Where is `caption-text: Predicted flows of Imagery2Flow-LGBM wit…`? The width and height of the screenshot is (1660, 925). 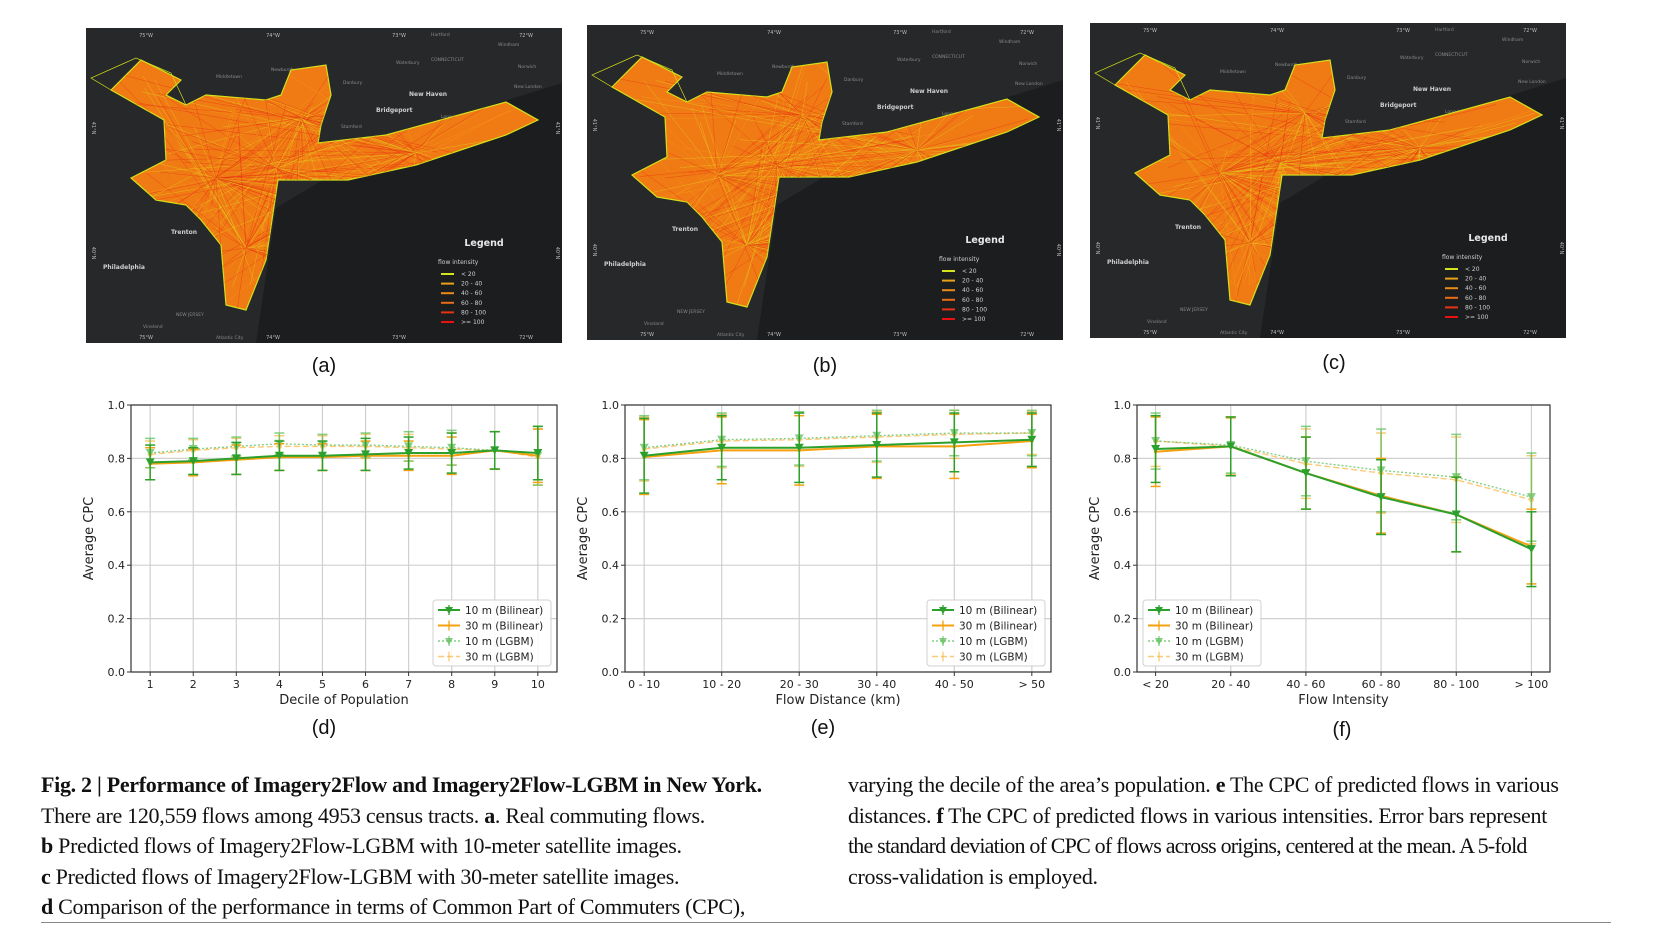 caption-text: Predicted flows of Imagery2Flow-LGBM wit… is located at coordinates (365, 876).